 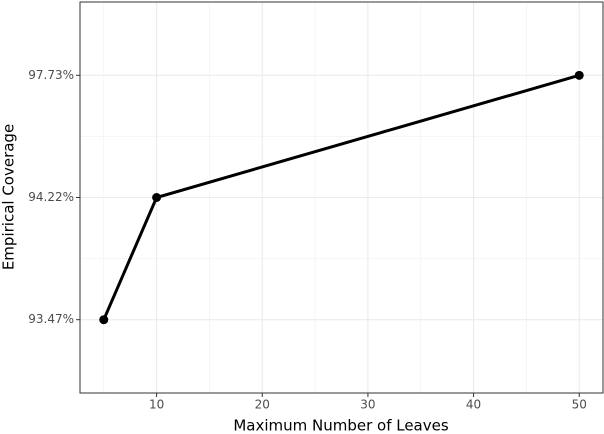 I want to click on y-tick-label: 97.73%, so click(x=51, y=75).